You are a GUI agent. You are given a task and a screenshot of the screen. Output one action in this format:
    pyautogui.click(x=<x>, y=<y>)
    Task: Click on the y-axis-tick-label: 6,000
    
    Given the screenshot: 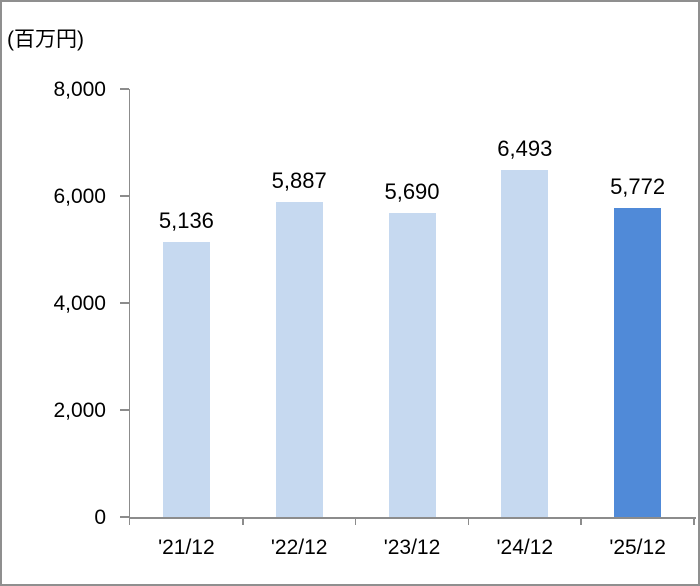 What is the action you would take?
    pyautogui.click(x=79, y=196)
    